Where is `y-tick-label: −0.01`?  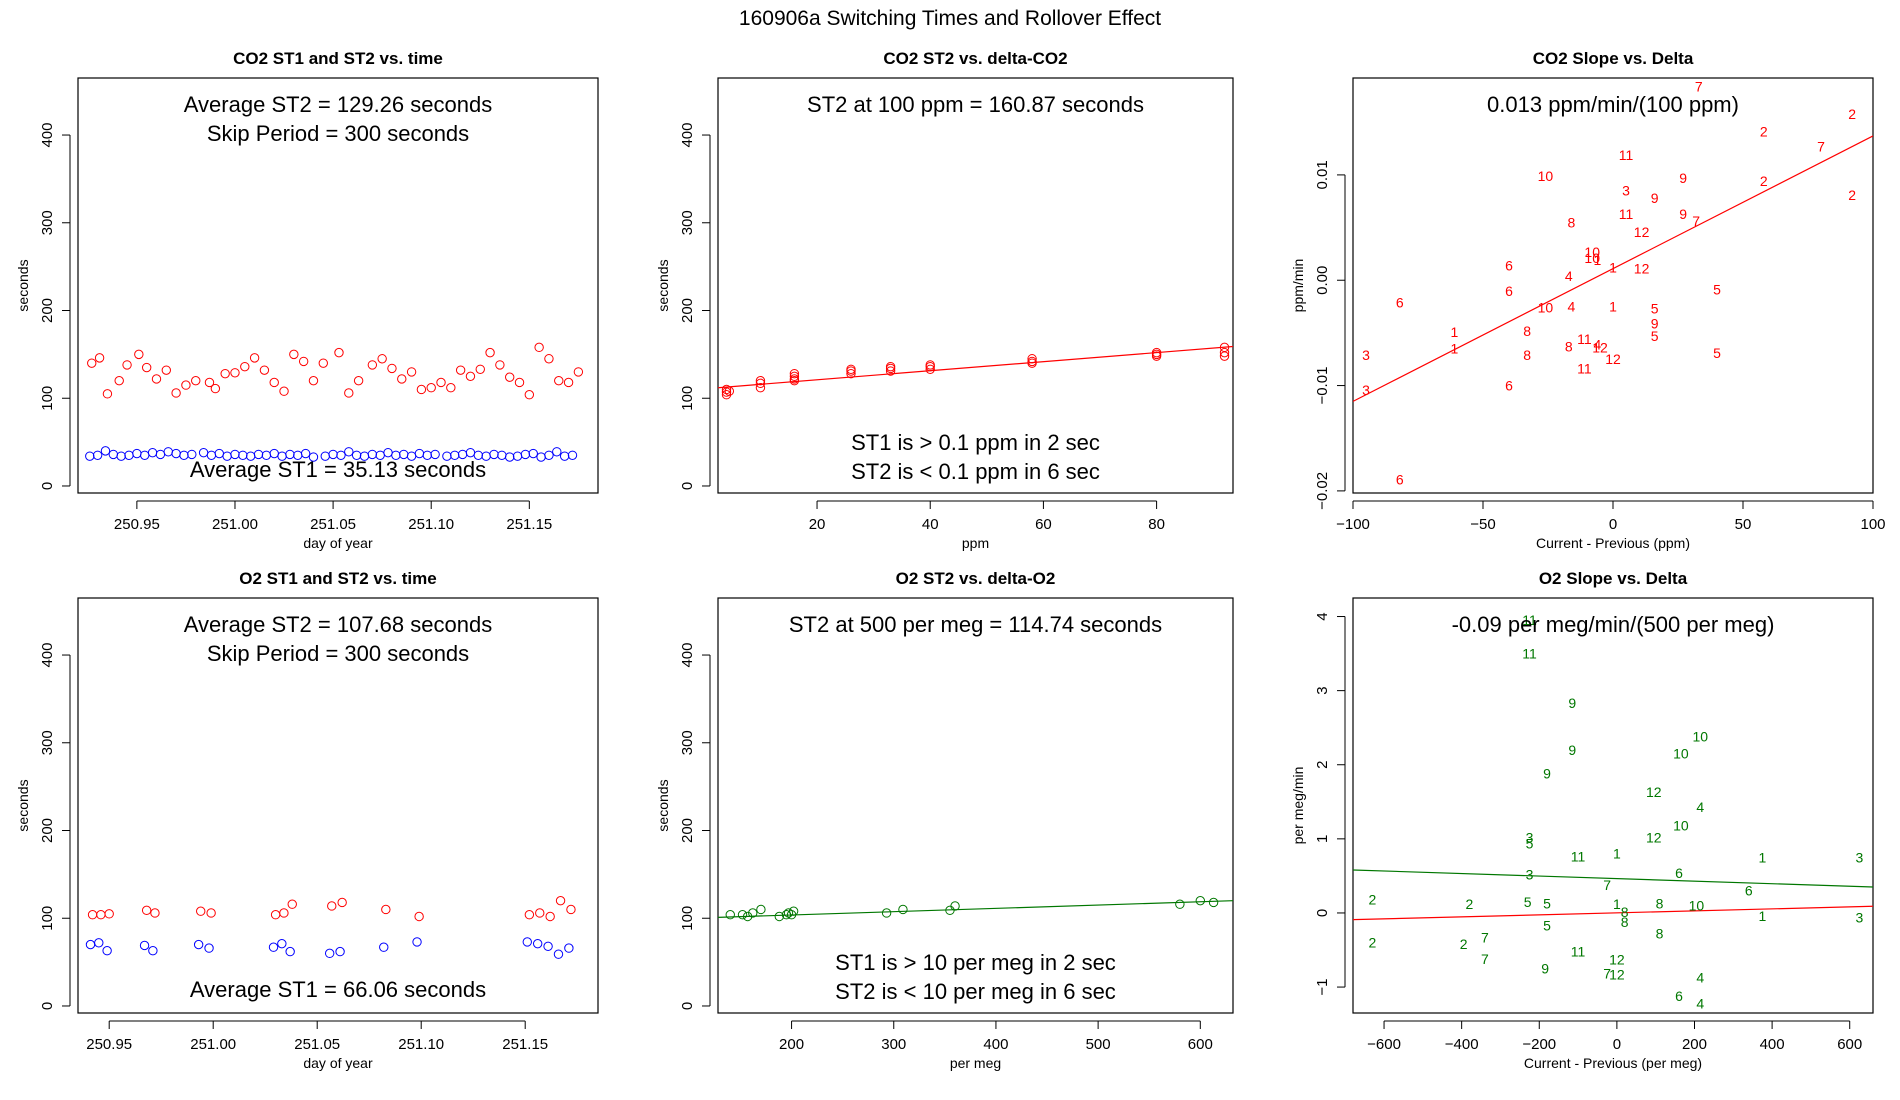 y-tick-label: −0.01 is located at coordinates (1322, 386).